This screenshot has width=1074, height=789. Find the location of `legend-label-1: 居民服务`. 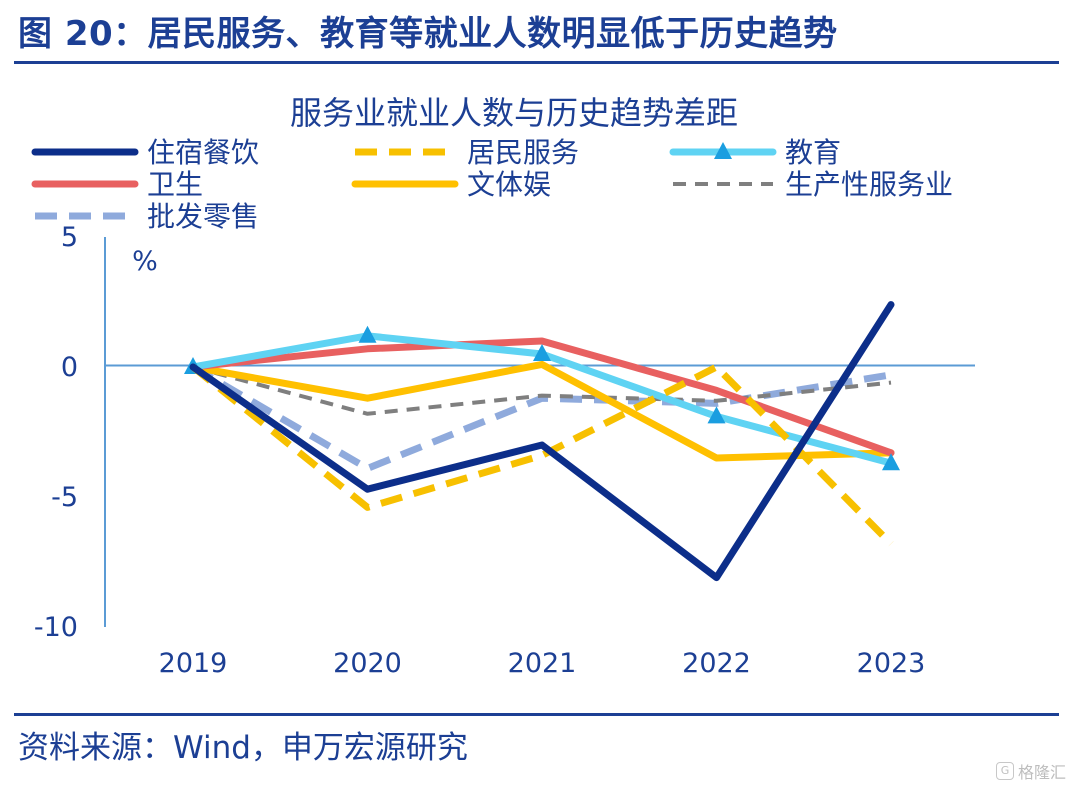

legend-label-1: 居民服务 is located at coordinates (523, 152).